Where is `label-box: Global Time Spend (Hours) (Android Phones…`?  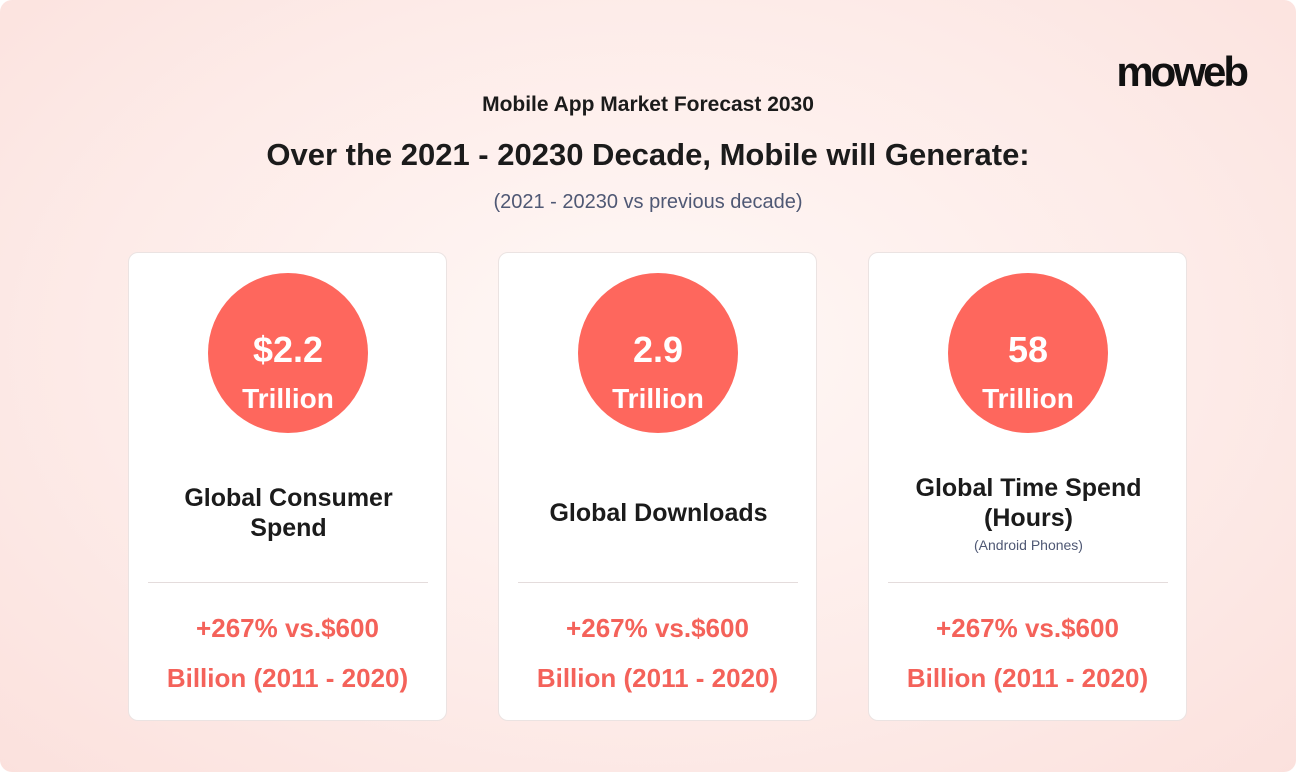 label-box: Global Time Spend (Hours) (Android Phones… is located at coordinates (1028, 513).